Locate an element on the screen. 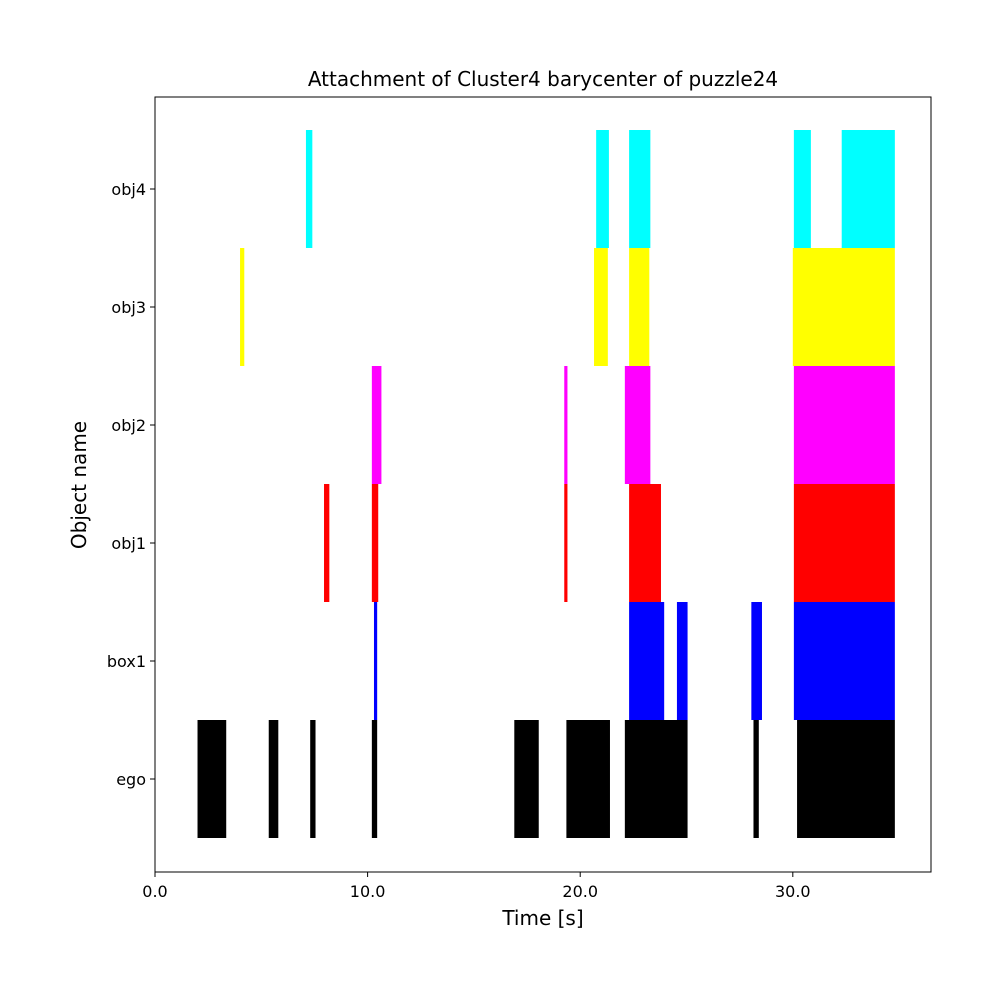 This screenshot has height=1000, width=1000. x-tick-label-1: 10.0 is located at coordinates (368, 891).